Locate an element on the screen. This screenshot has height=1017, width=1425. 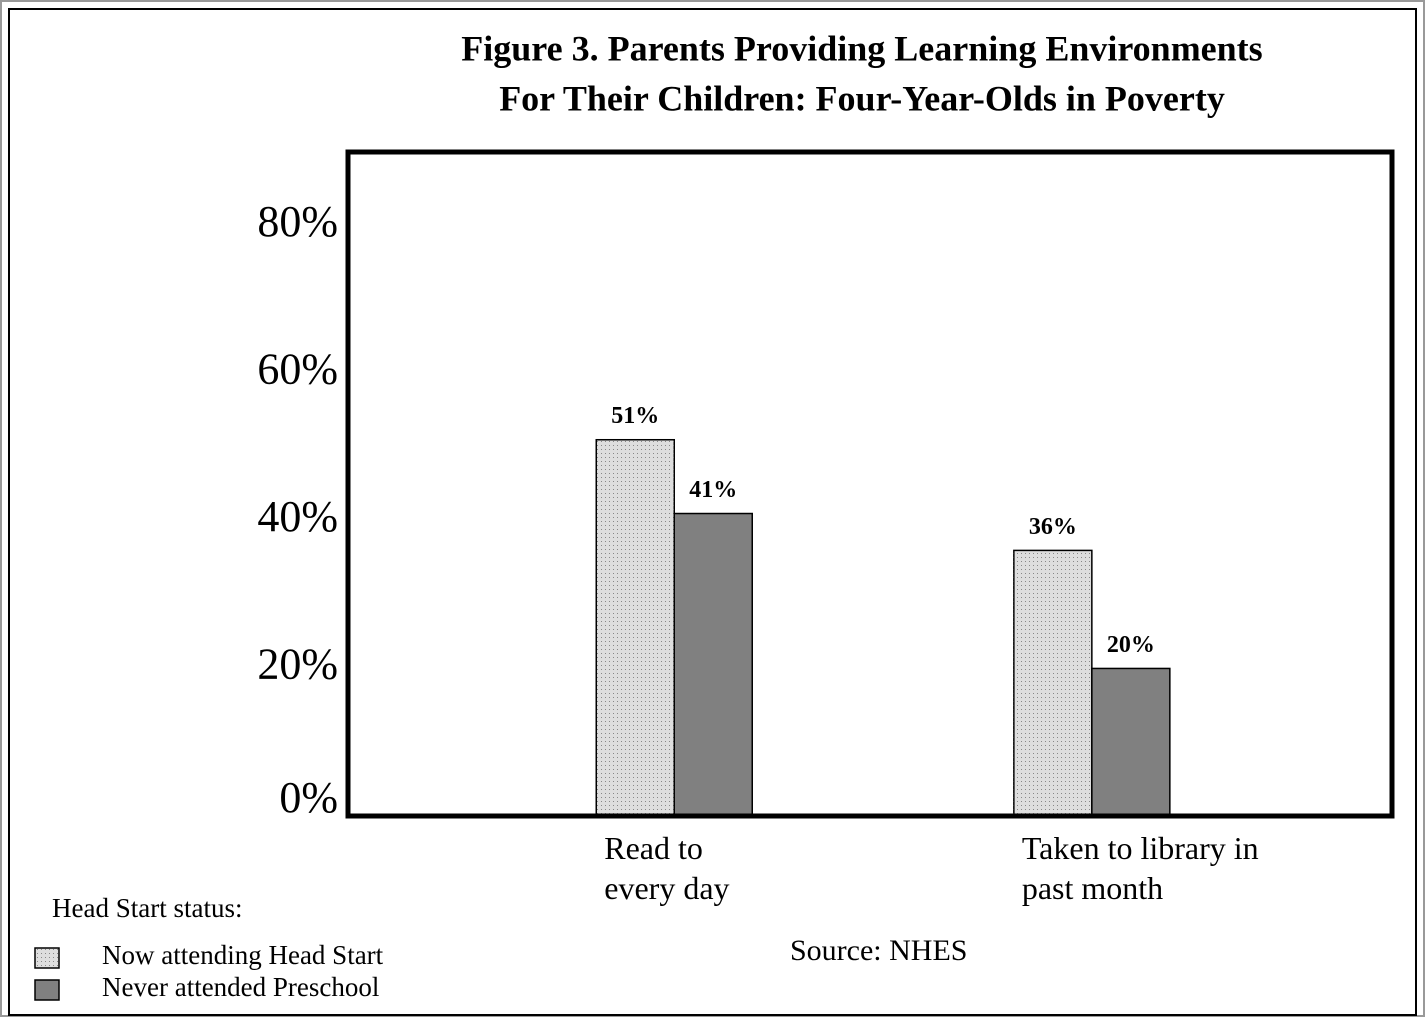
y-tick-label: 0% is located at coordinates (308, 797).